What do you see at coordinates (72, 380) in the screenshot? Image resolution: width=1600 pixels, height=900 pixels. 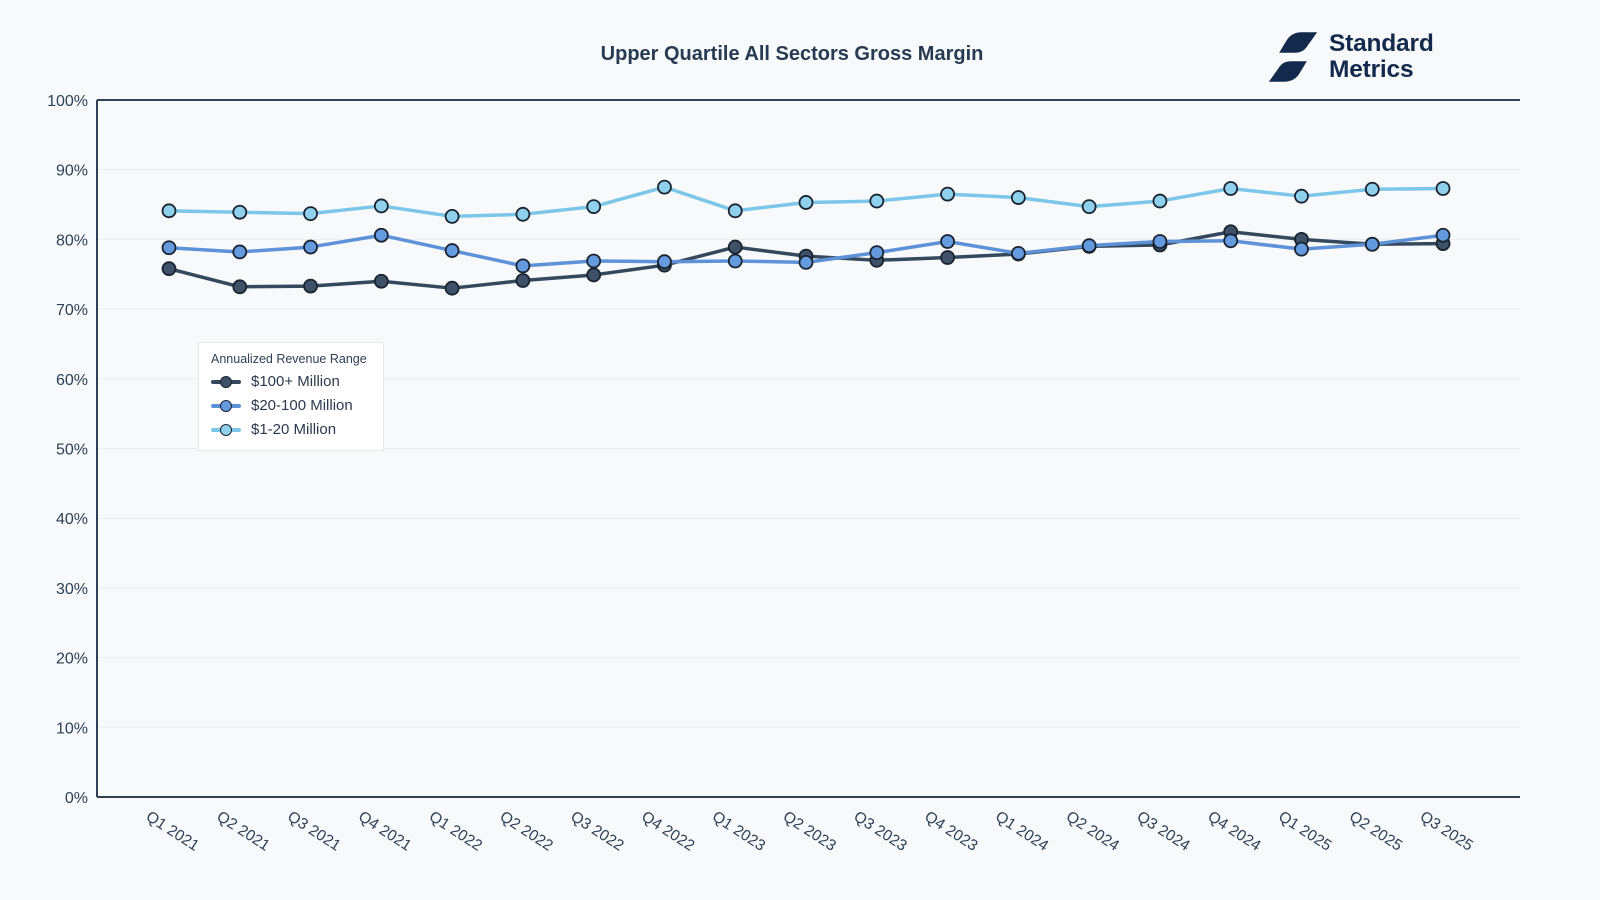 I see `y-tick-label: 60%` at bounding box center [72, 380].